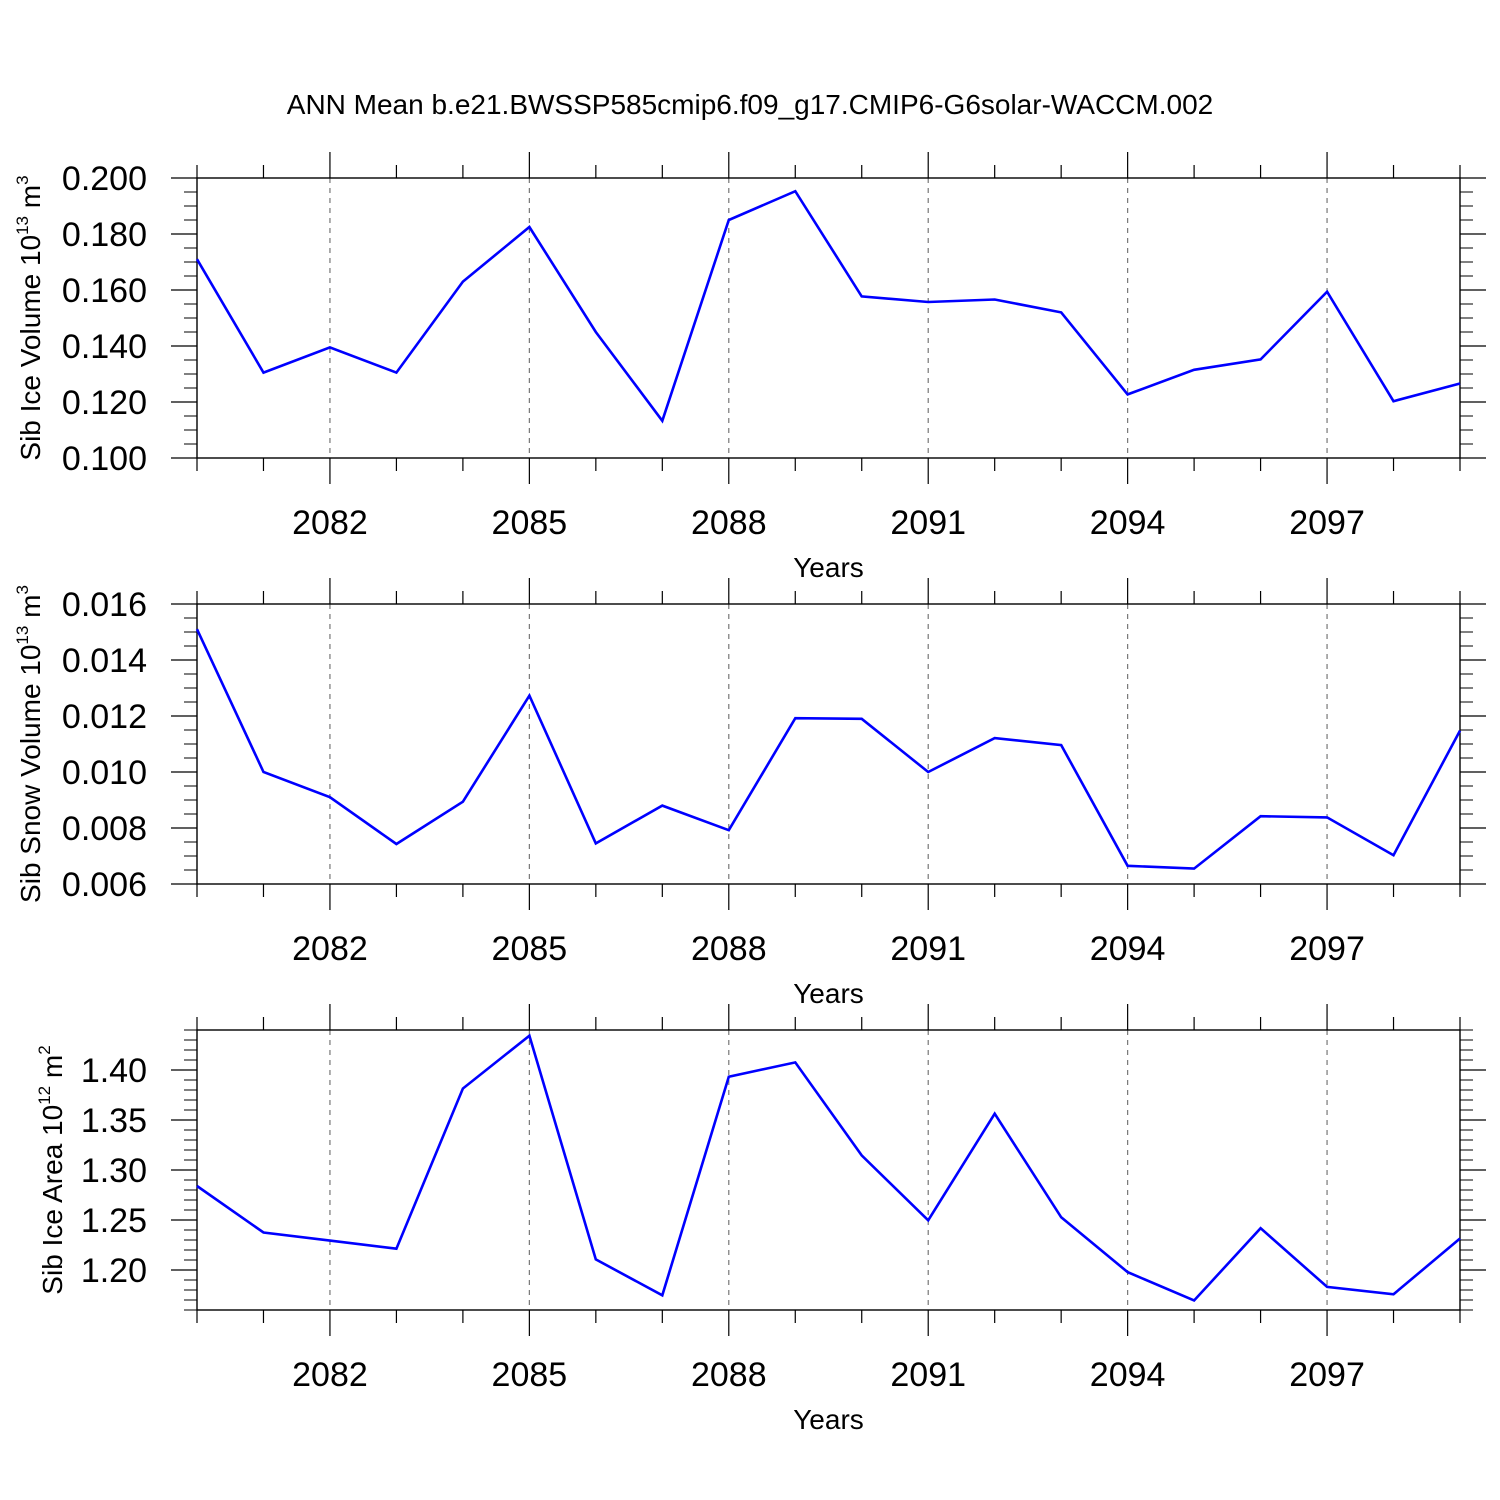 The image size is (1500, 1500). What do you see at coordinates (114, 1121) in the screenshot?
I see `y-tick-label: 1.35` at bounding box center [114, 1121].